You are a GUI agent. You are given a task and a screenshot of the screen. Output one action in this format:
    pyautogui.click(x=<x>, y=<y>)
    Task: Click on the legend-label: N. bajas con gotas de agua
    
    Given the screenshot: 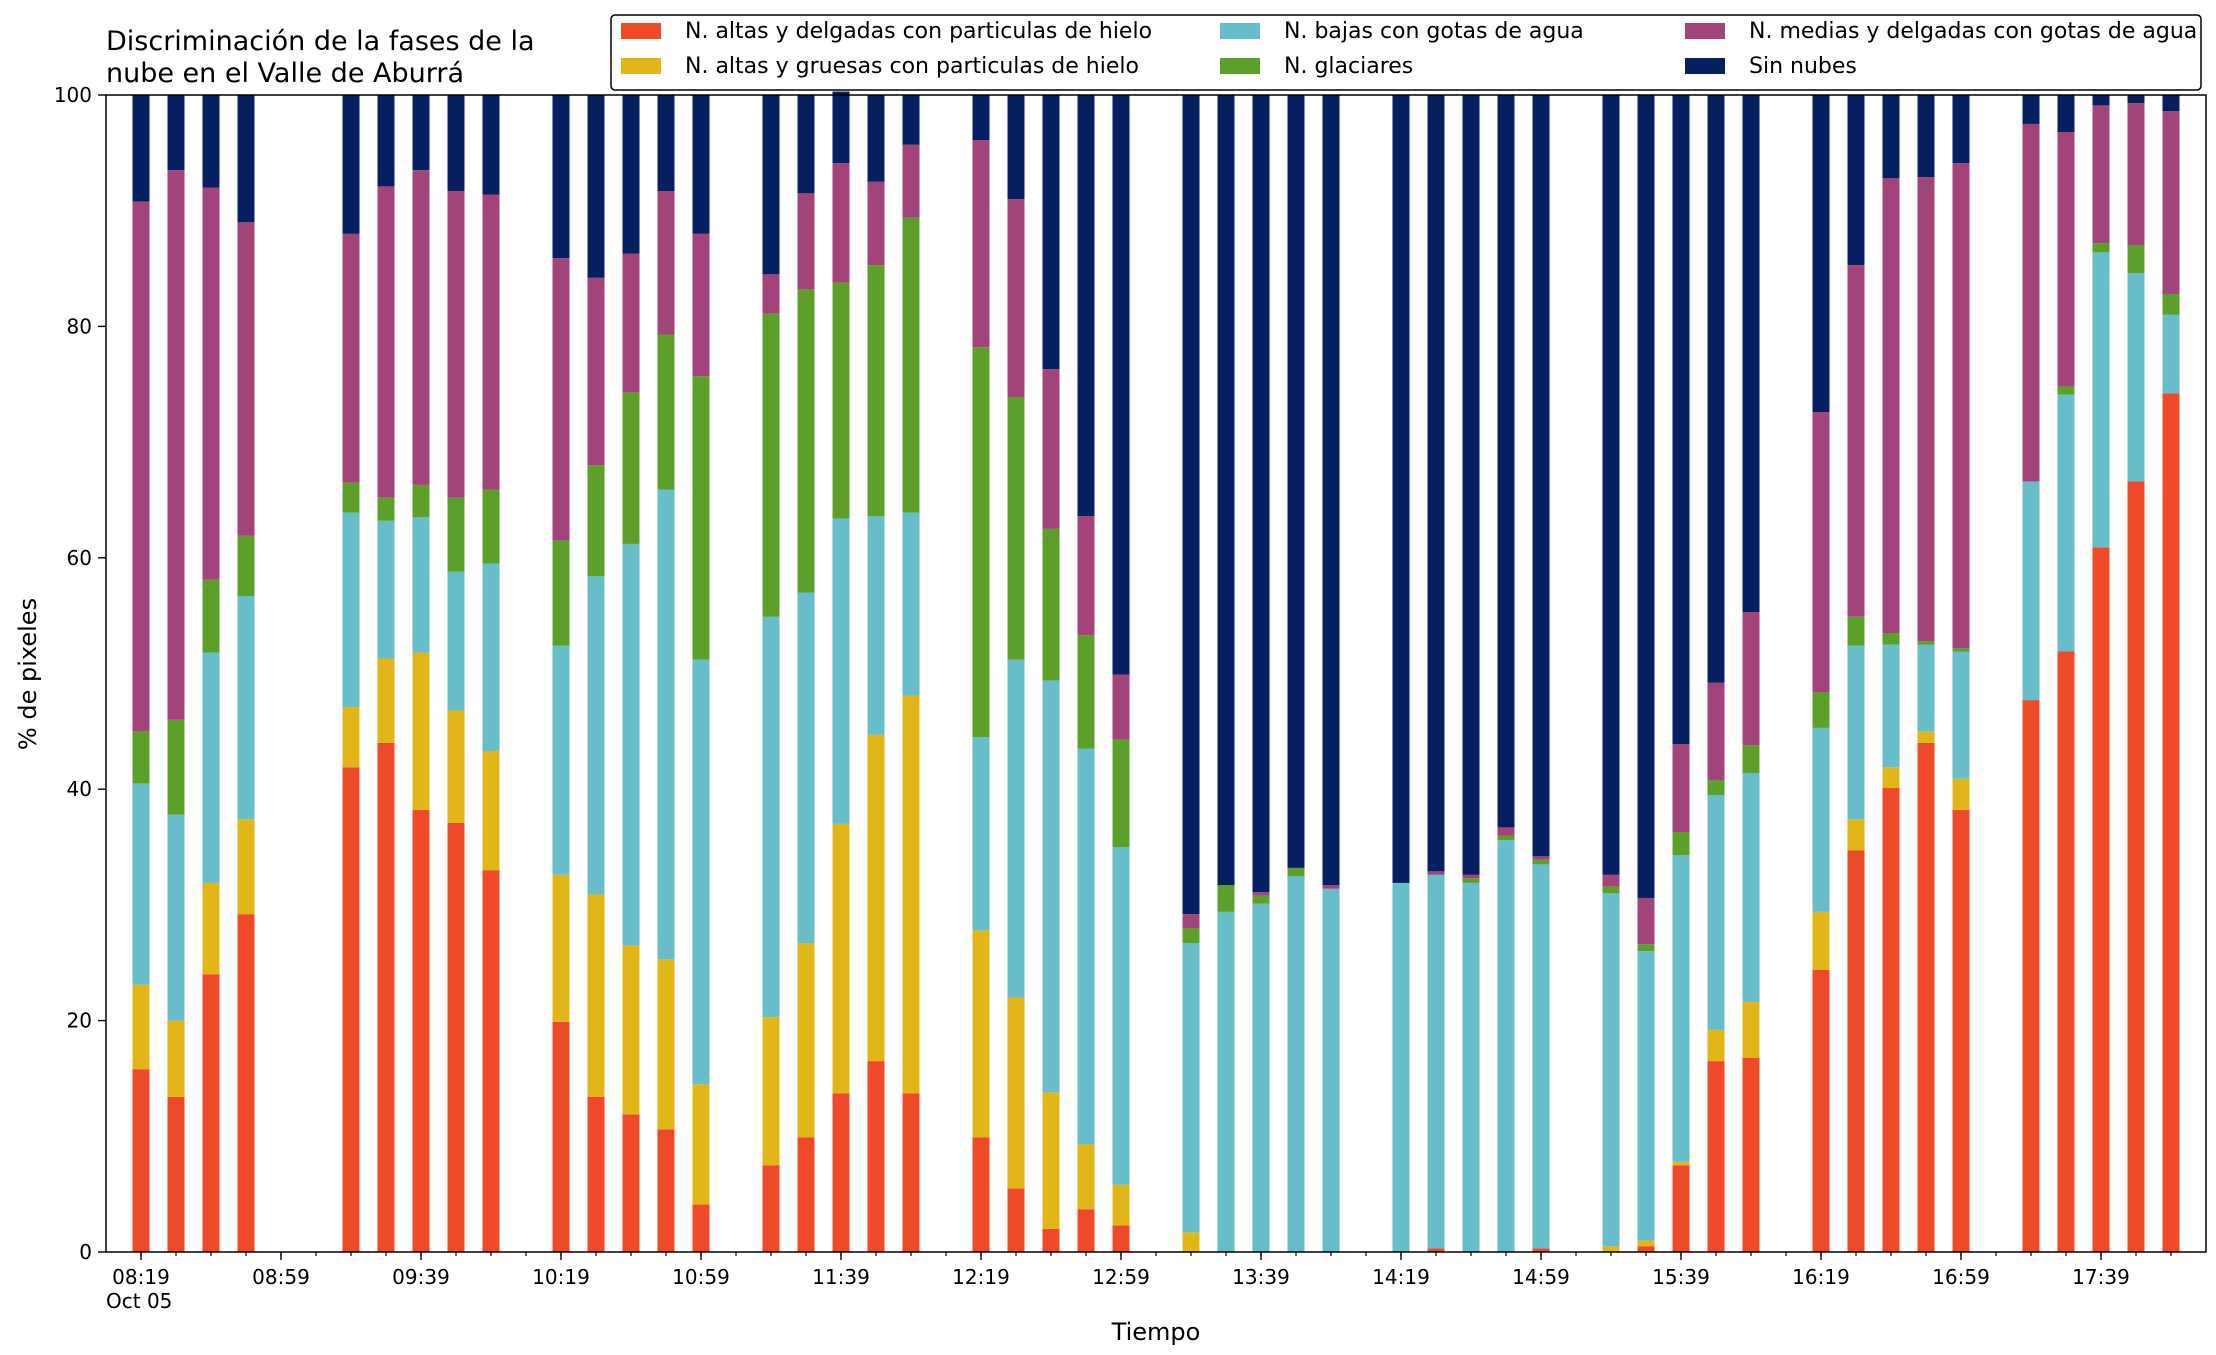 What is the action you would take?
    pyautogui.click(x=1434, y=31)
    